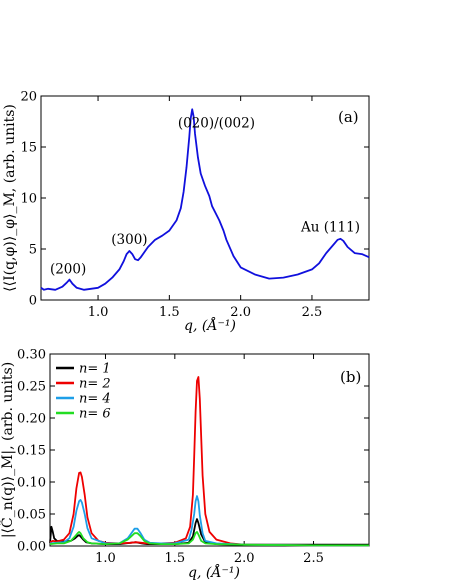 This screenshot has height=585, width=452. I want to click on peak-annotation: (200), so click(68, 269).